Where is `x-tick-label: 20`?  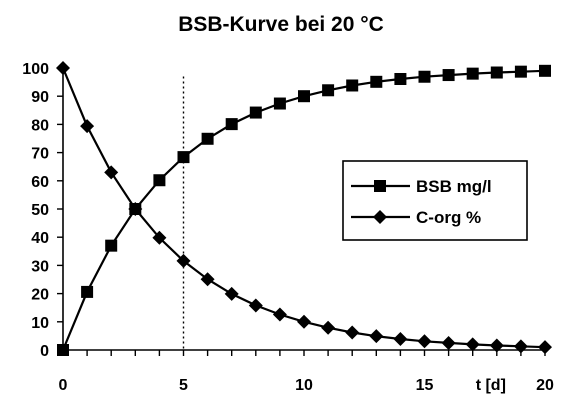 x-tick-label: 20 is located at coordinates (545, 385).